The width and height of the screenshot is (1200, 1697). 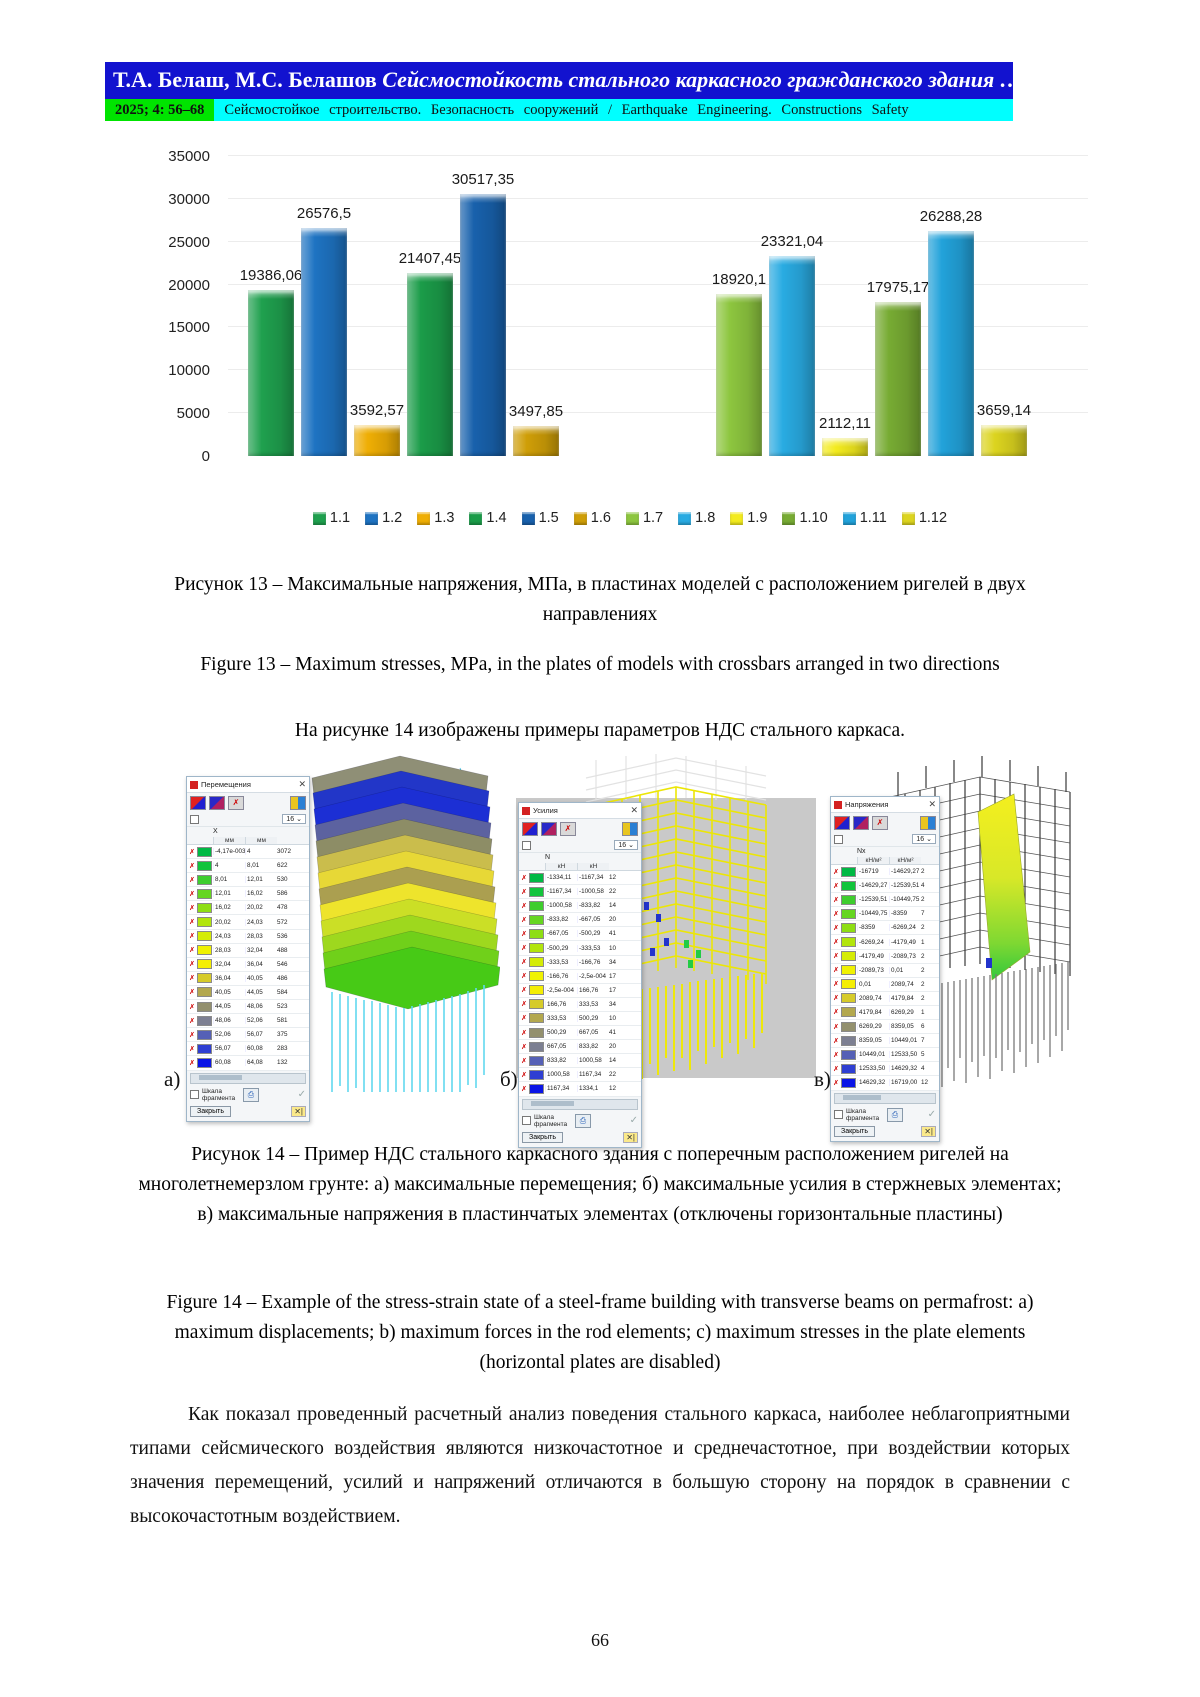 I want to click on scale-row: ✗ -500,29 -333,53 10, so click(x=580, y=948).